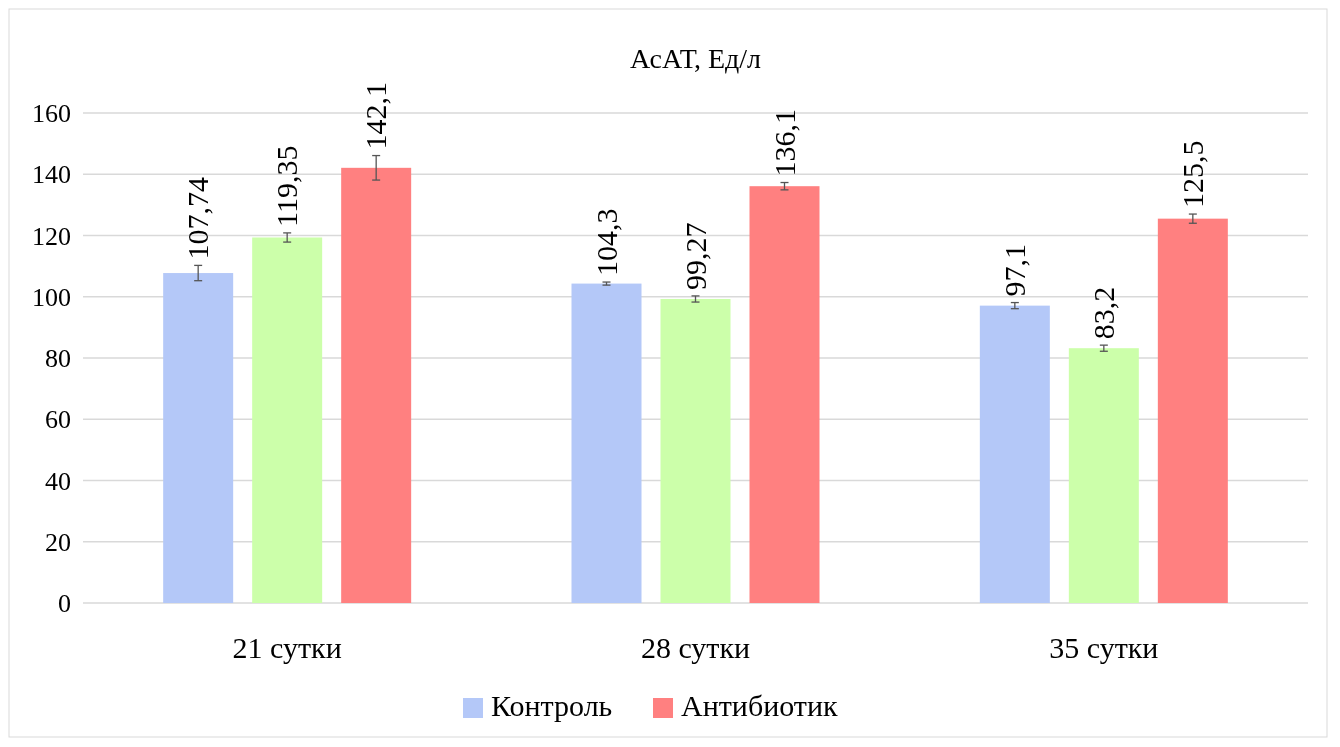 The width and height of the screenshot is (1340, 747). What do you see at coordinates (58, 481) in the screenshot?
I see `y-tick-label: 40` at bounding box center [58, 481].